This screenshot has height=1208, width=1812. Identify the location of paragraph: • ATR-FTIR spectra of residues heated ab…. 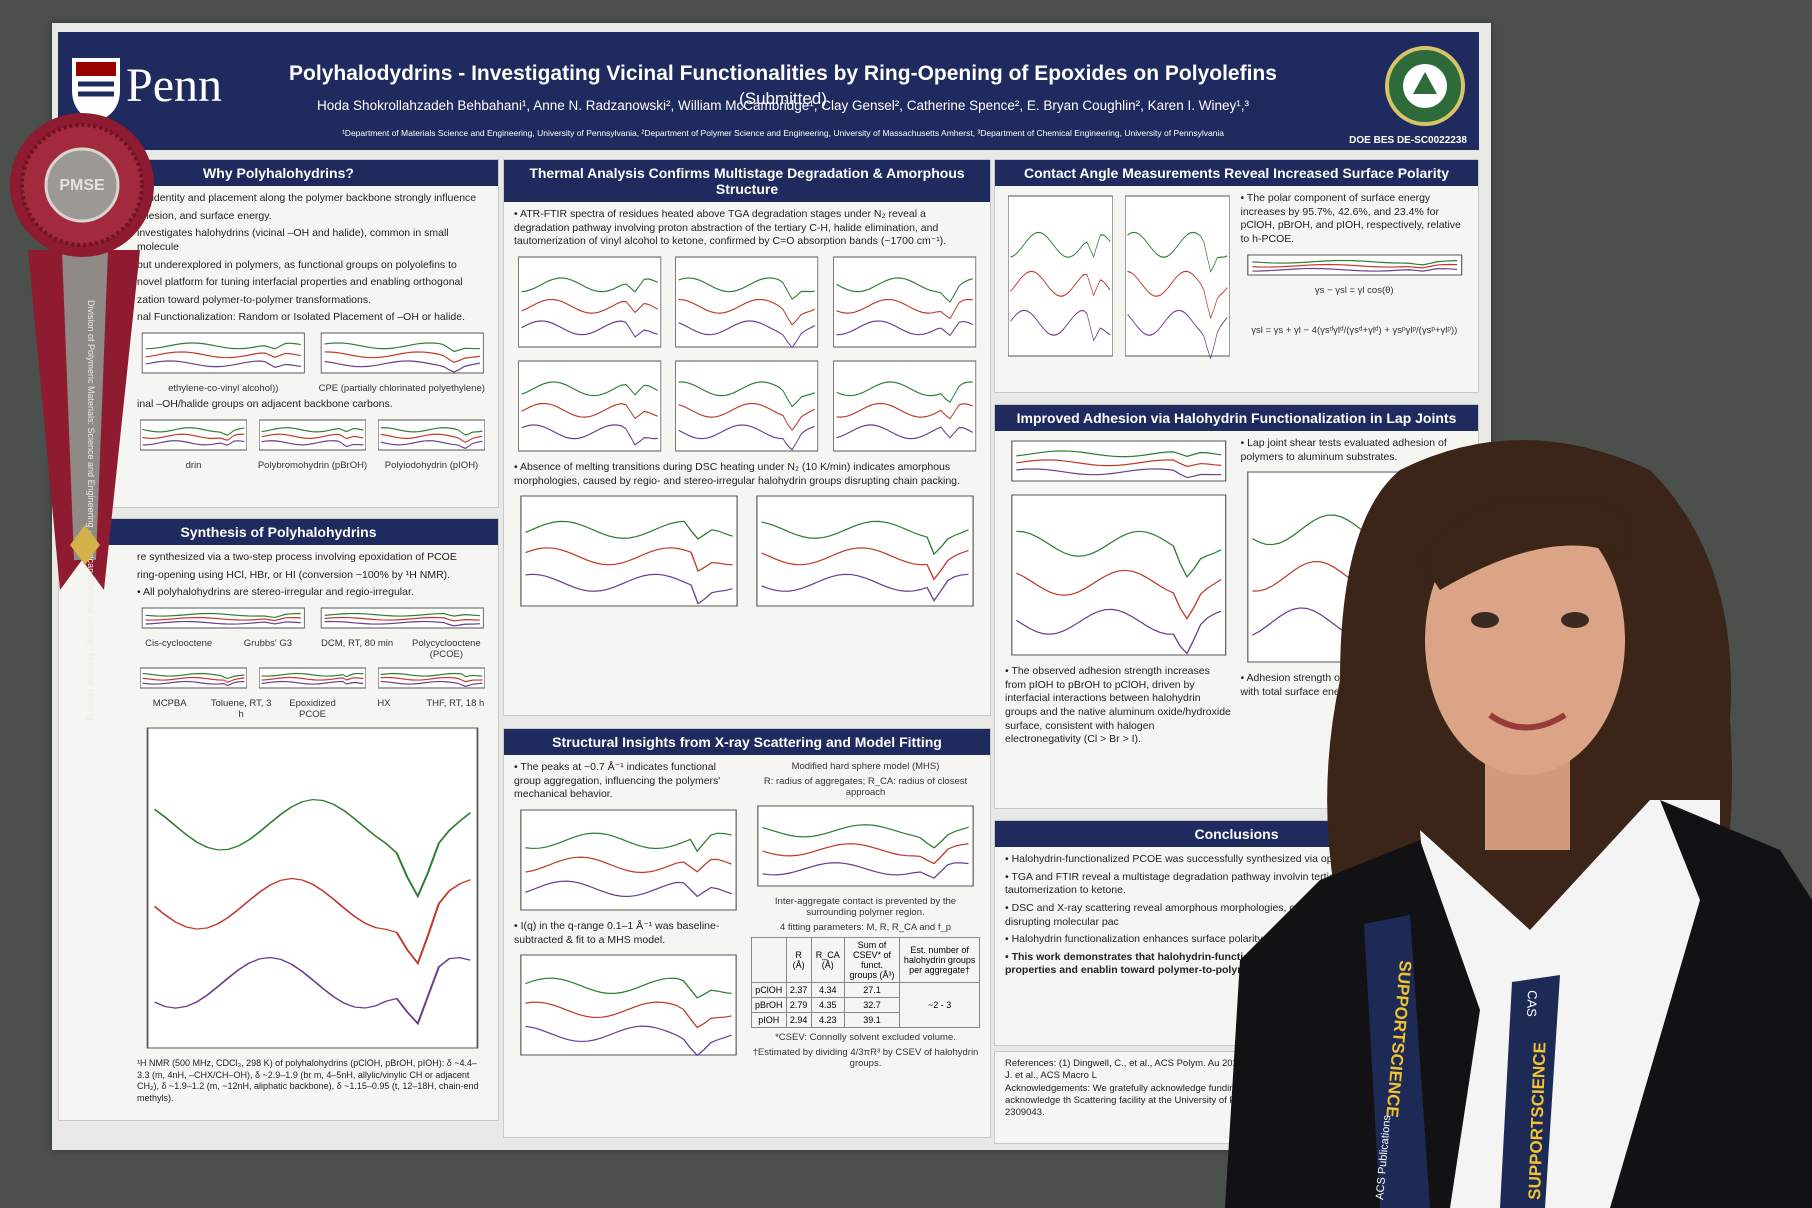
(730, 228).